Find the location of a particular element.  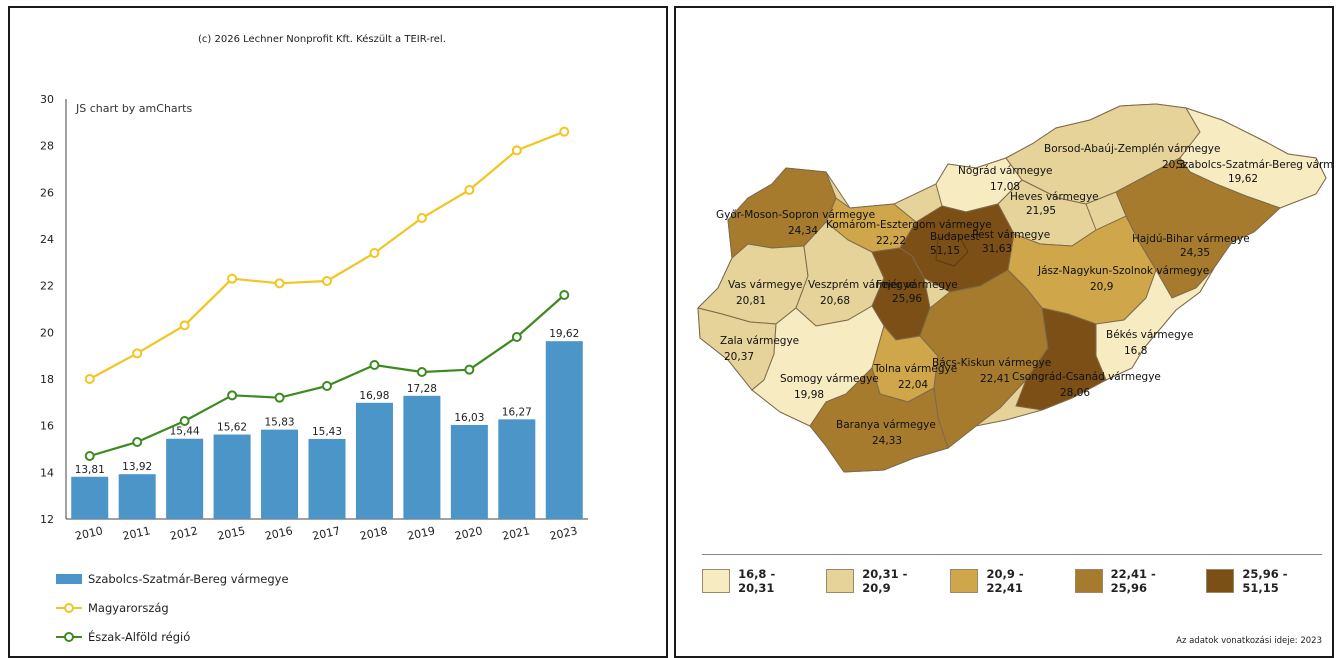

map-legend-item: 20,31 - 20,9 is located at coordinates (880, 581).